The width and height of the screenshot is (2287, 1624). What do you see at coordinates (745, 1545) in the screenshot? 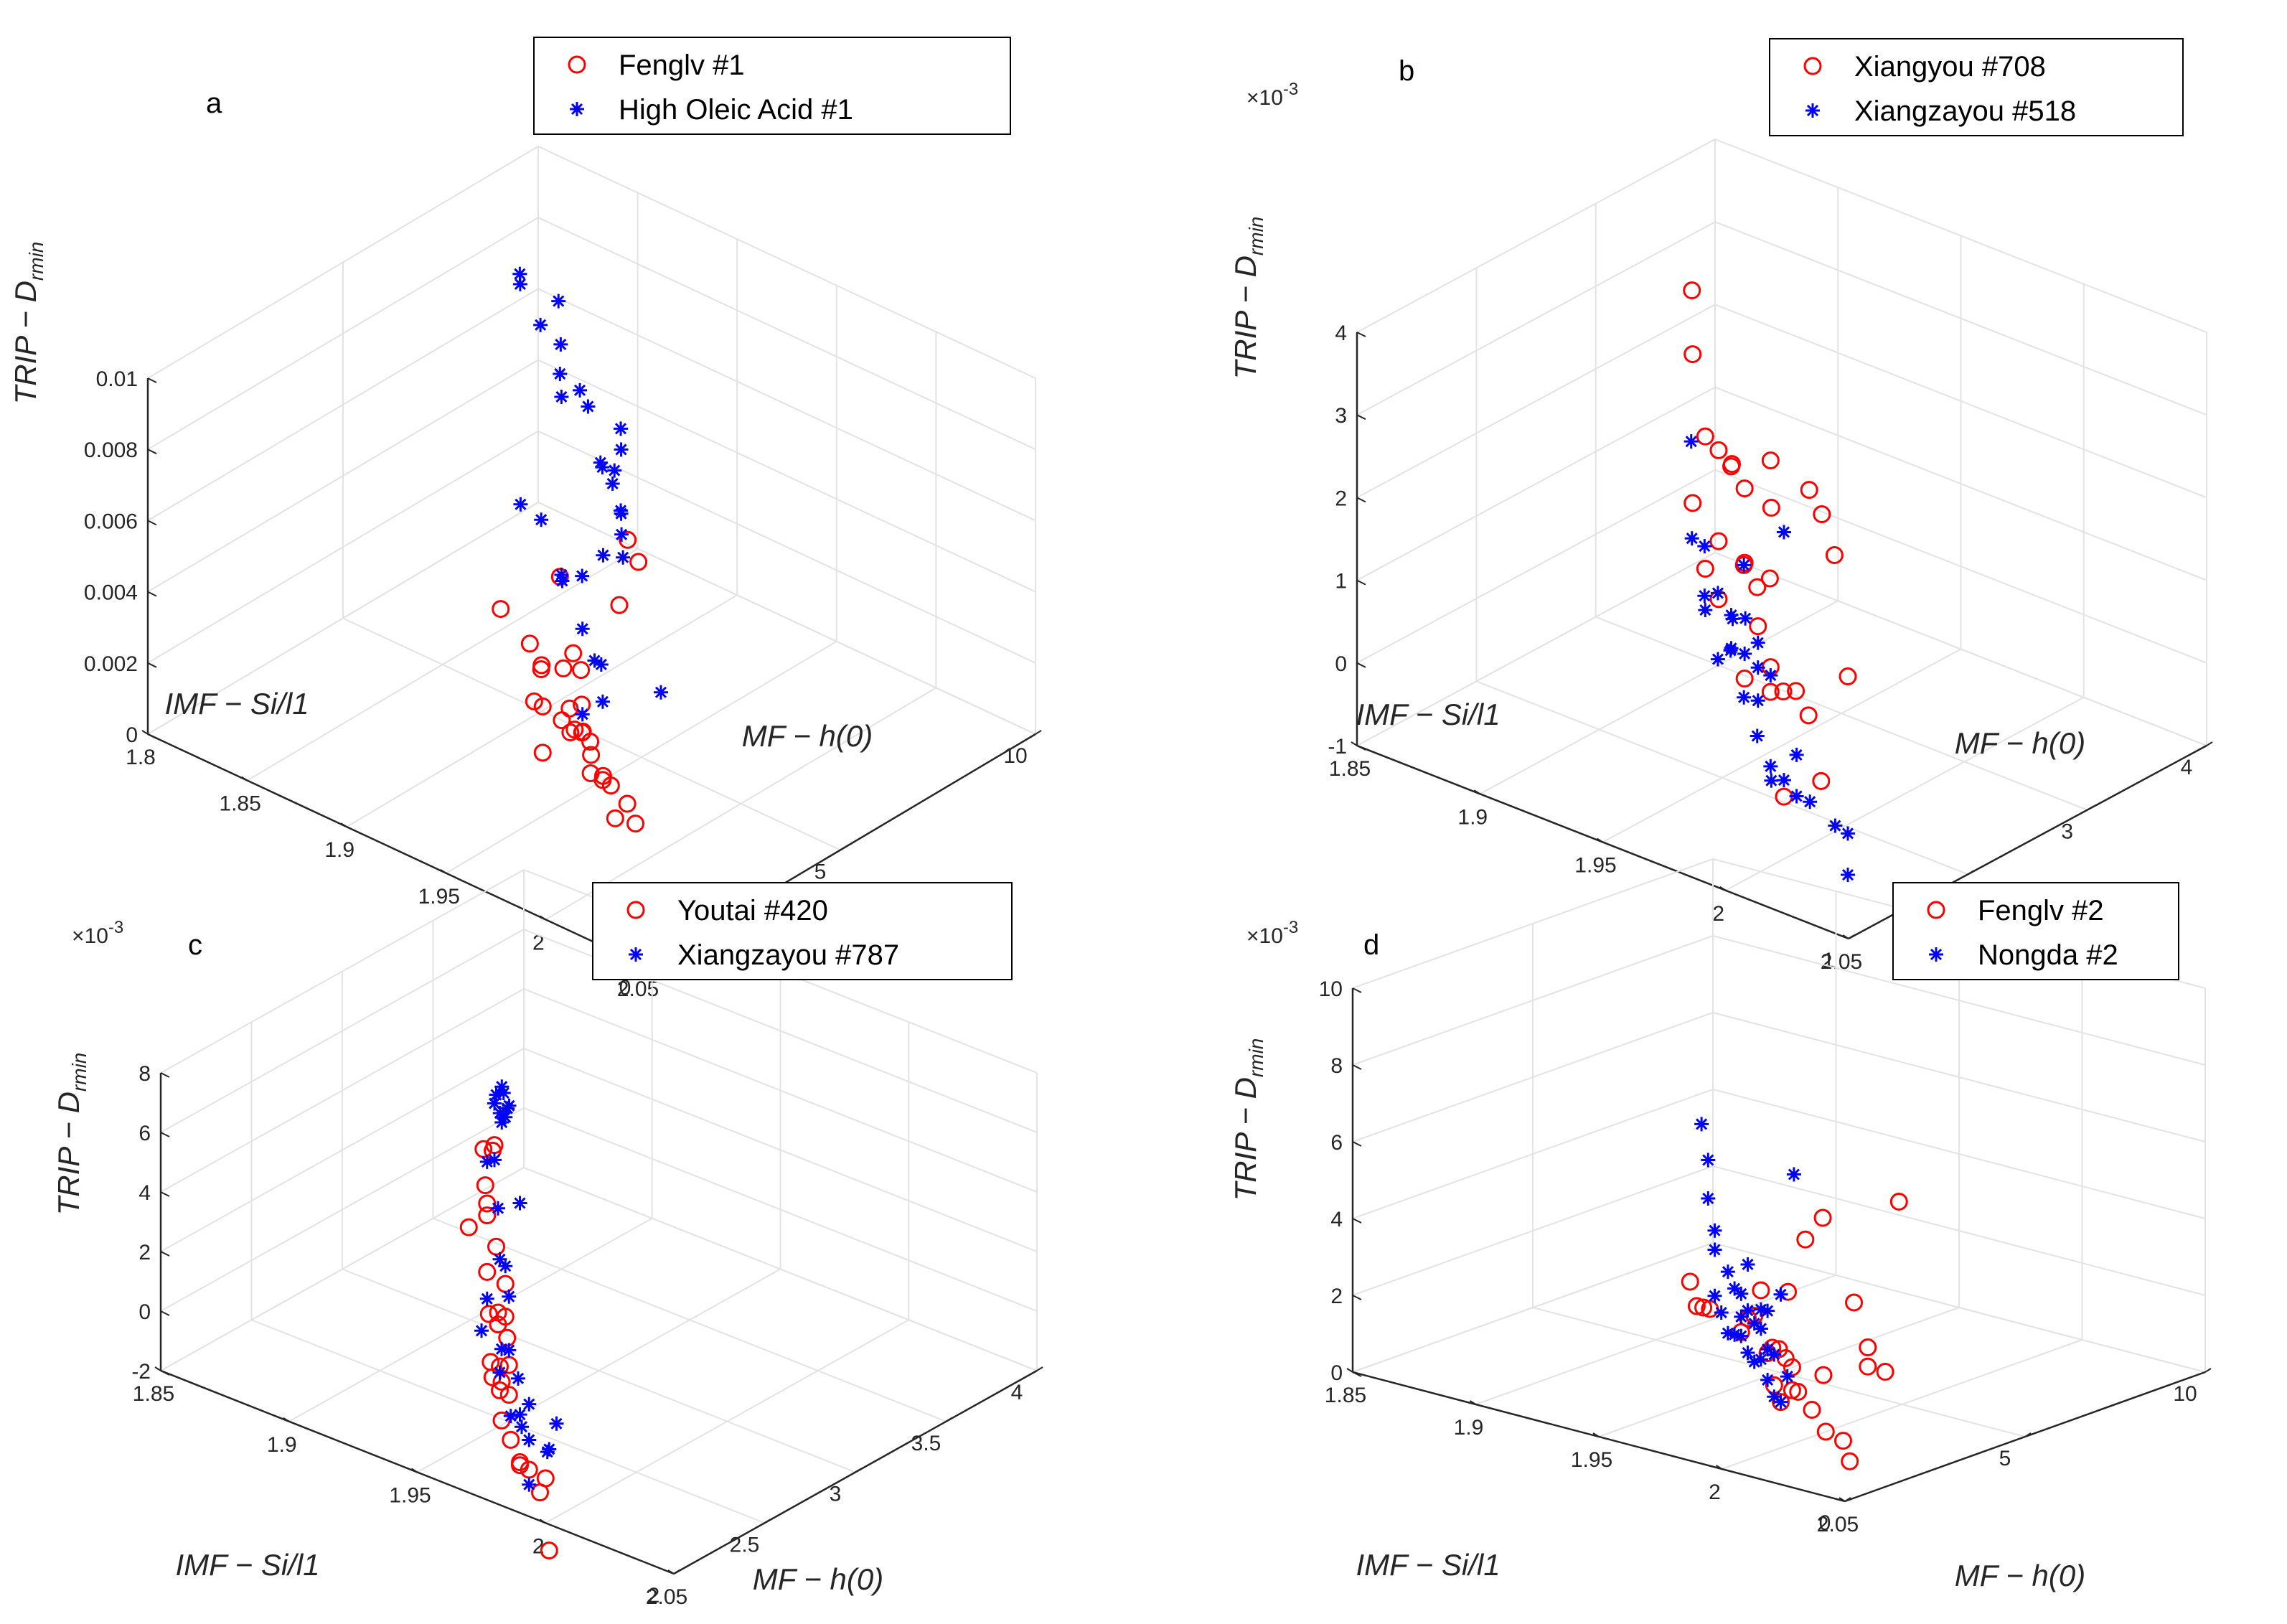
I see `y-tick-label: 2.5` at bounding box center [745, 1545].